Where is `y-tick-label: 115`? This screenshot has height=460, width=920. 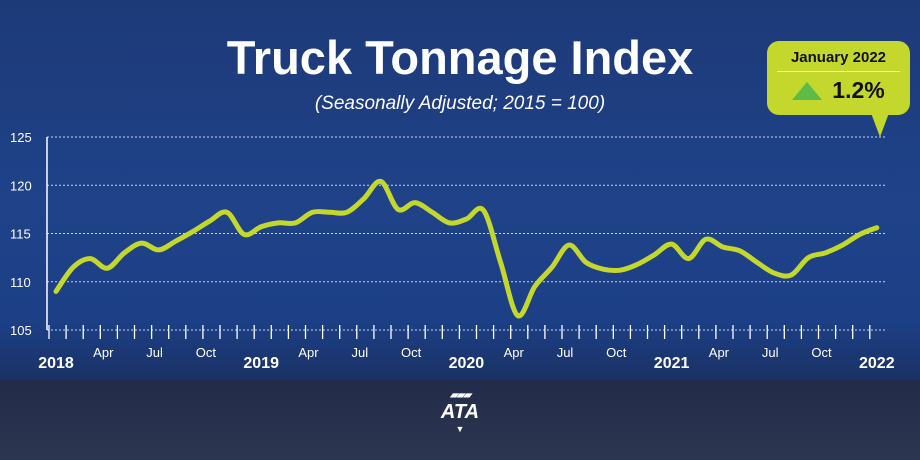
y-tick-label: 115 is located at coordinates (20, 234).